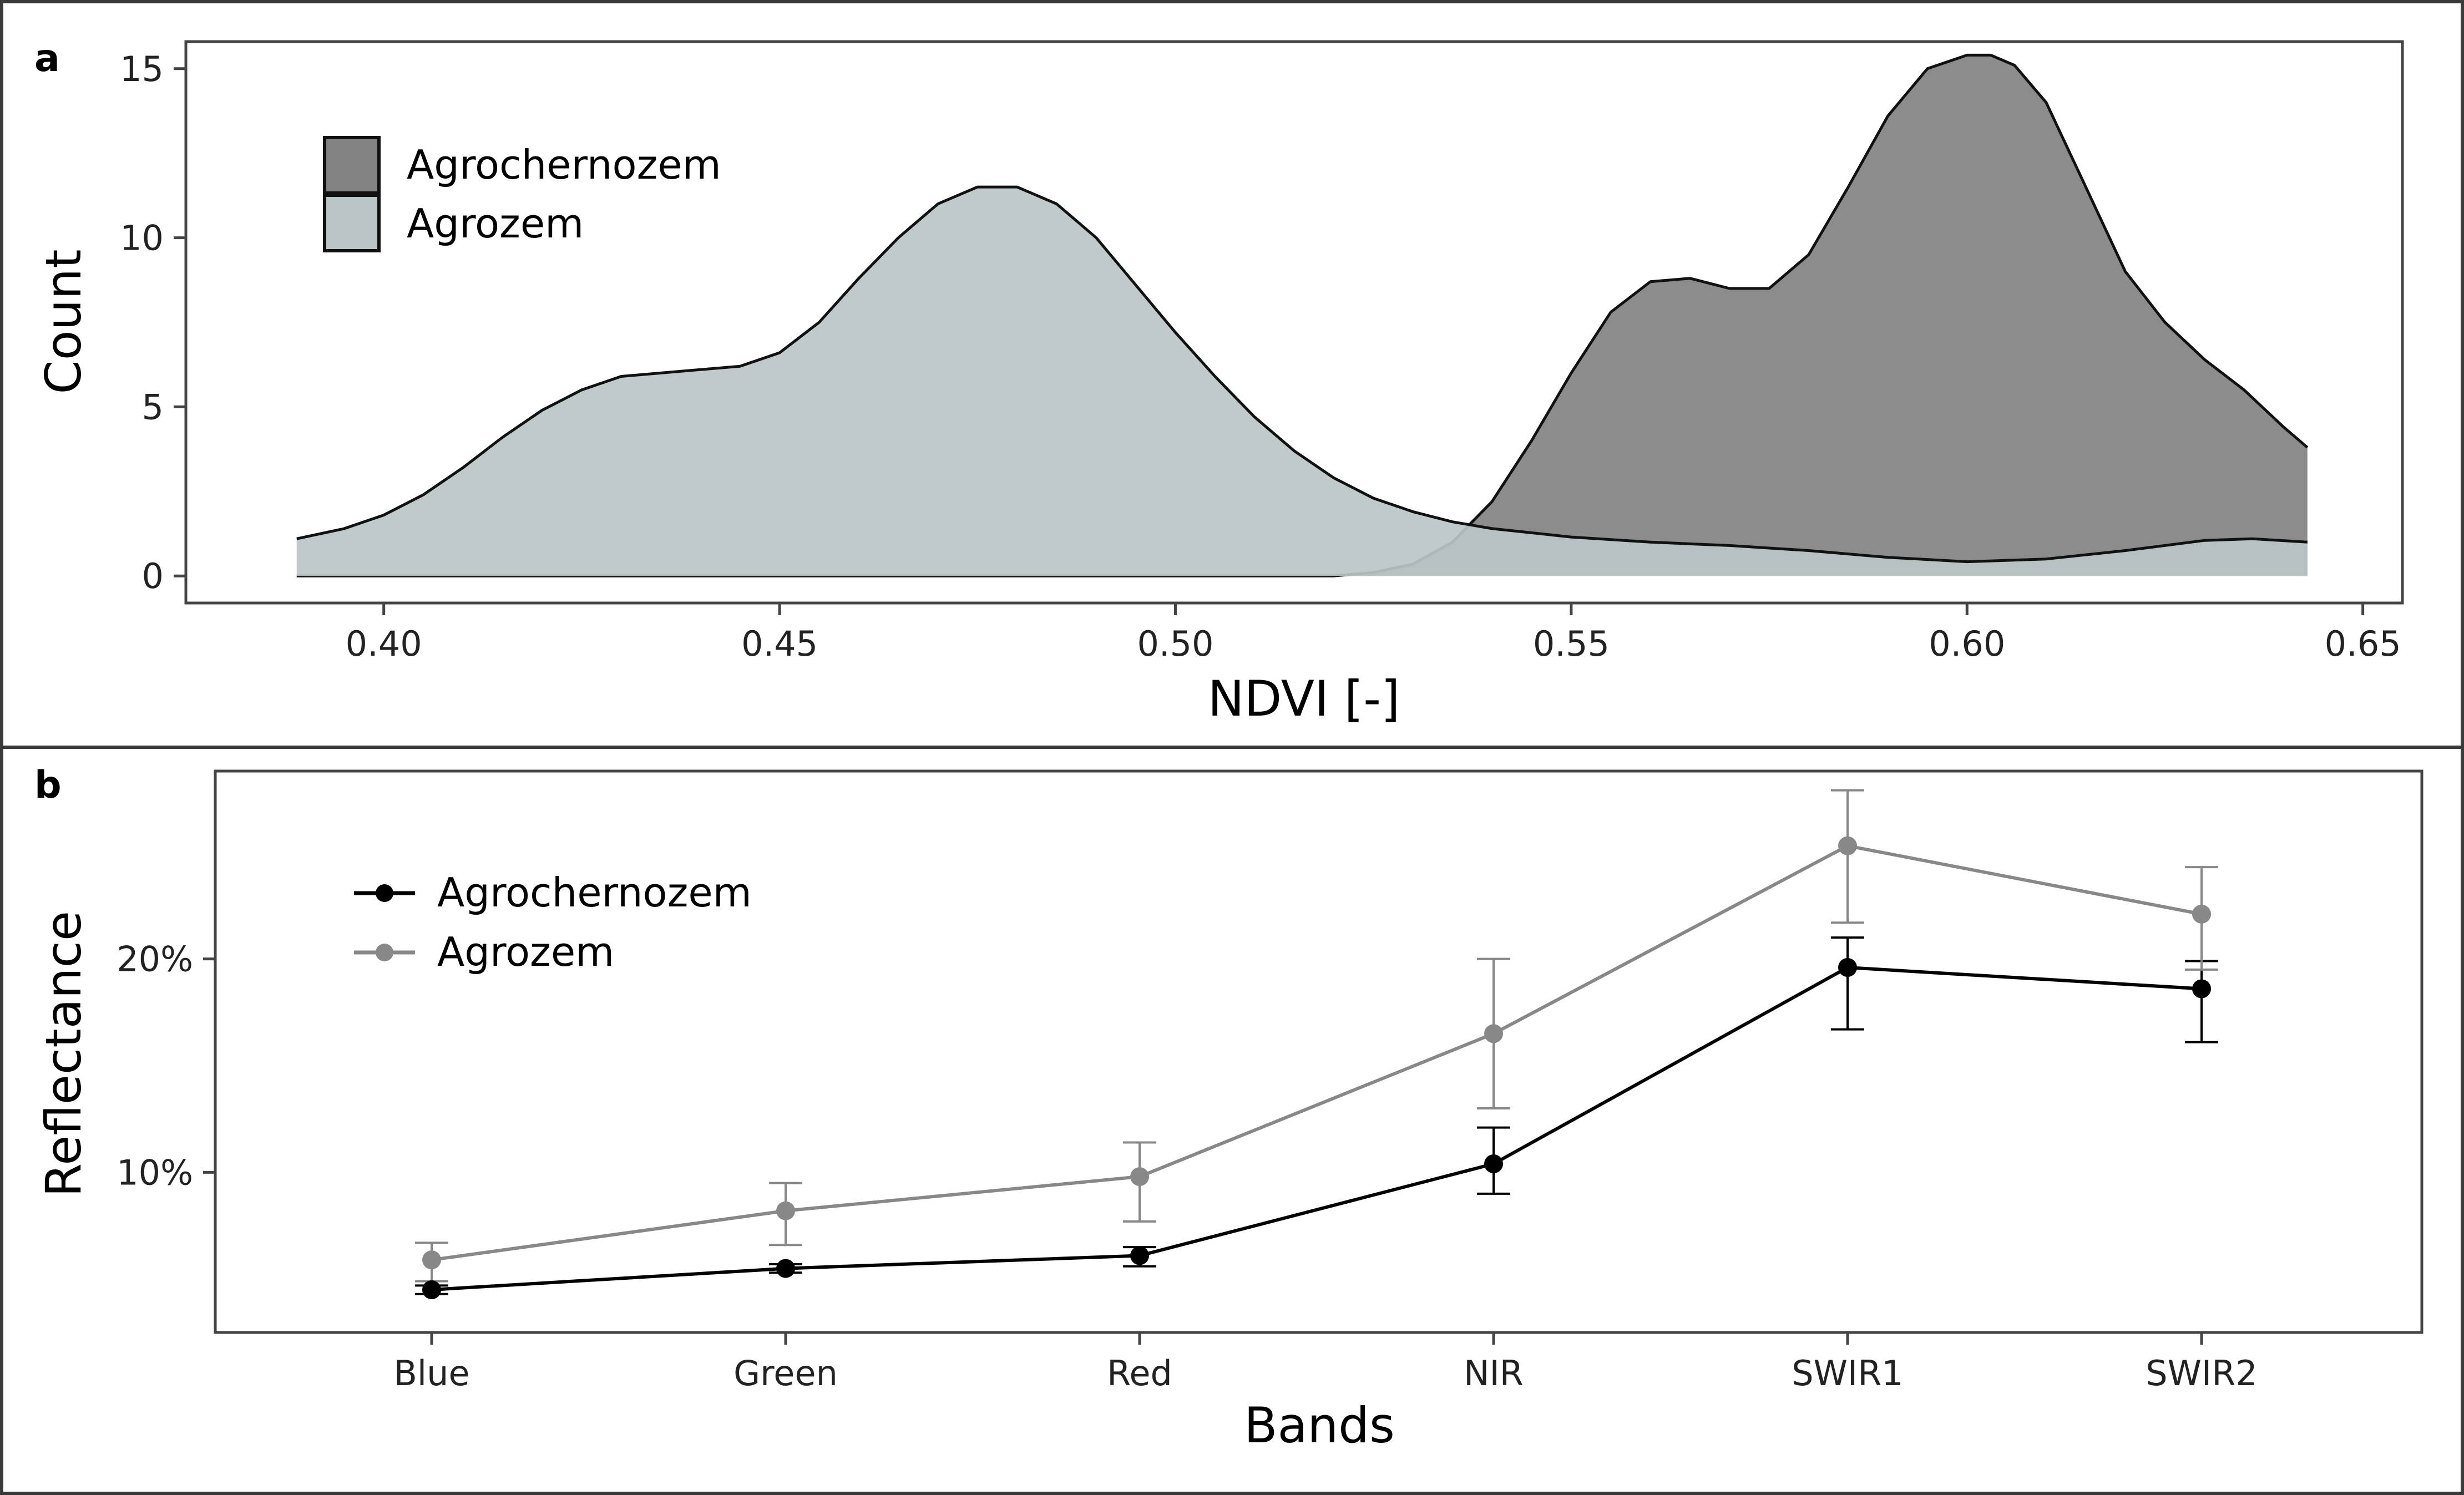 This screenshot has height=1495, width=2464. What do you see at coordinates (47, 58) in the screenshot?
I see `panel-a-label: a` at bounding box center [47, 58].